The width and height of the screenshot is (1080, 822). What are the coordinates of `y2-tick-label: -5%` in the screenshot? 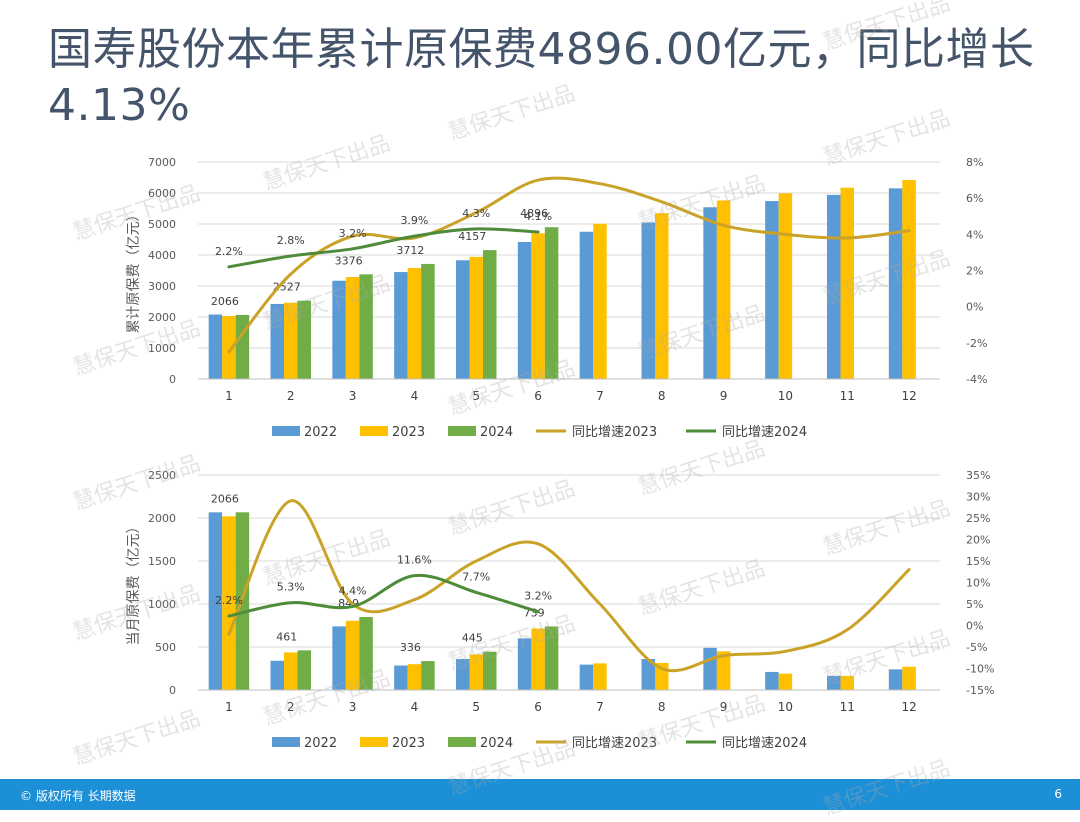 It's located at (976, 647).